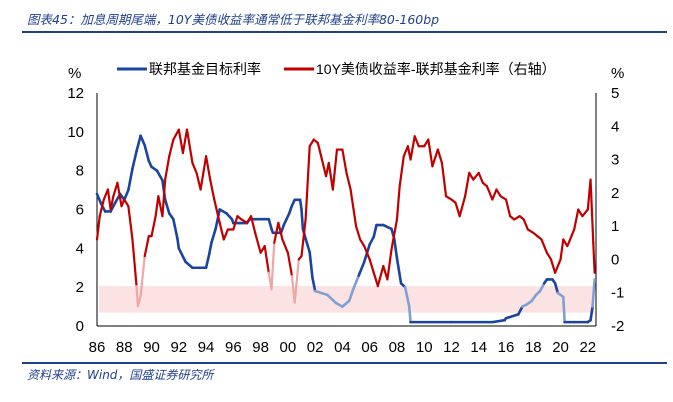 Image resolution: width=673 pixels, height=402 pixels. I want to click on x-tick-label: 04, so click(342, 347).